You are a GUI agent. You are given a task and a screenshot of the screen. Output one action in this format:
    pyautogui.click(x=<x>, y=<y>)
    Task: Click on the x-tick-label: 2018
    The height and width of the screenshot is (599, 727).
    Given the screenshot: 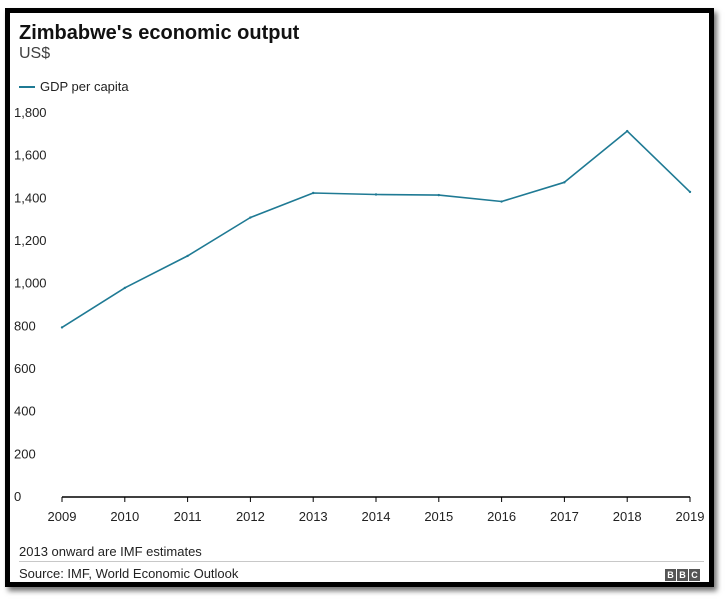 What is the action you would take?
    pyautogui.click(x=627, y=516)
    